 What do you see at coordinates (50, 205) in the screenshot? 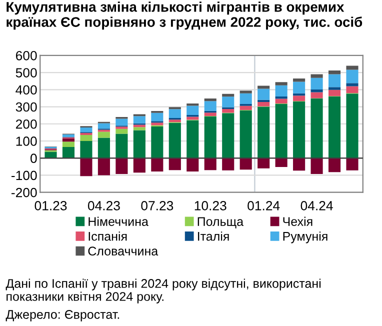
I see `x-tick-label: 01.23` at bounding box center [50, 205].